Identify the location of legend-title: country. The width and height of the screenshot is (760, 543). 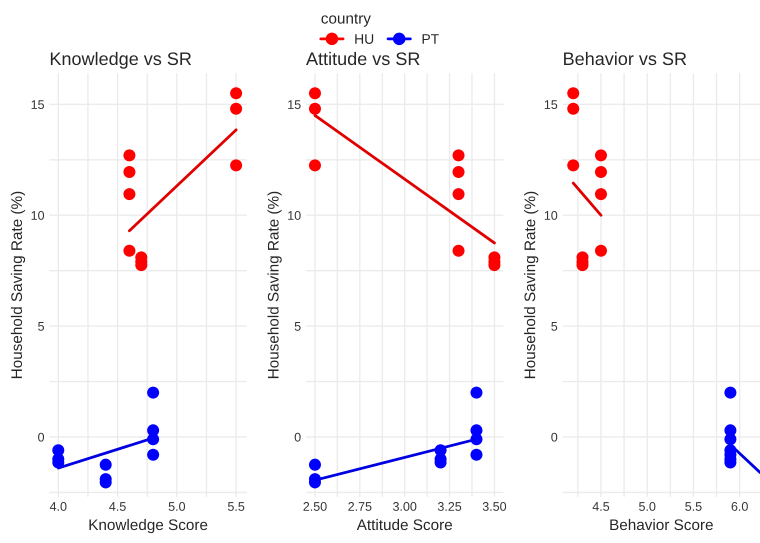
(346, 20).